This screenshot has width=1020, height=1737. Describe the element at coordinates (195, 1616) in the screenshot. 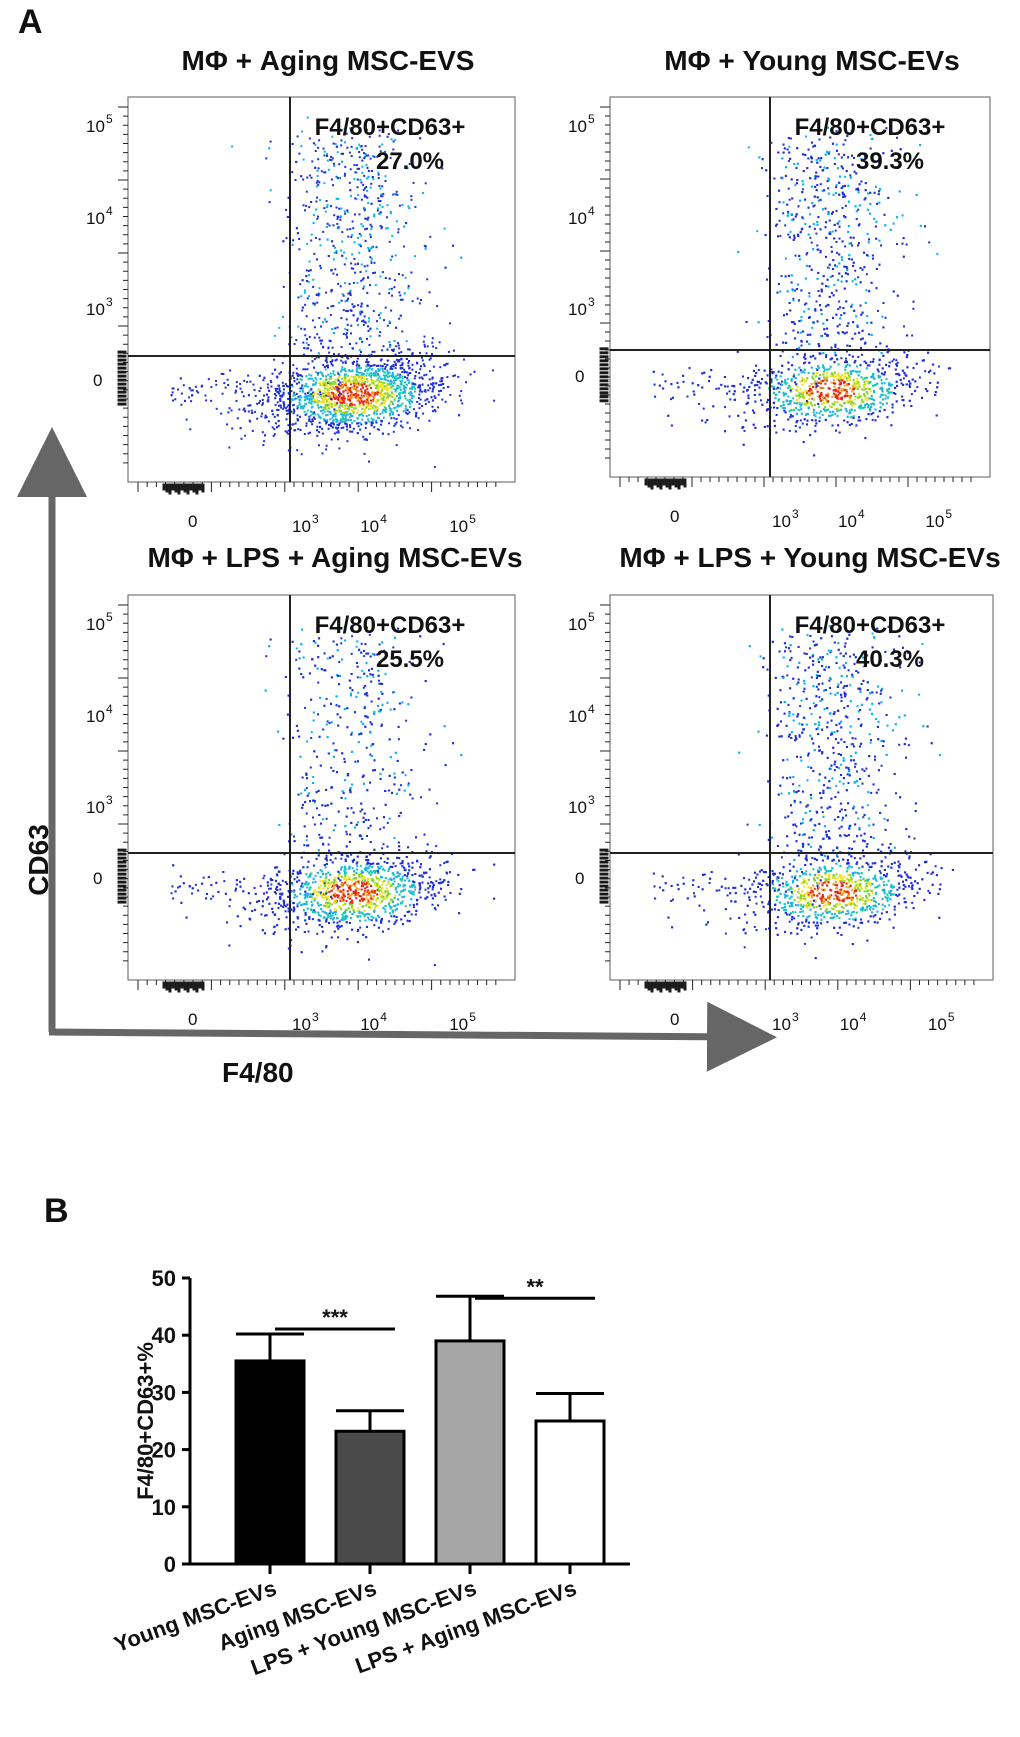

I see `bar-category-label-1: Young MSC-EVs` at that location.